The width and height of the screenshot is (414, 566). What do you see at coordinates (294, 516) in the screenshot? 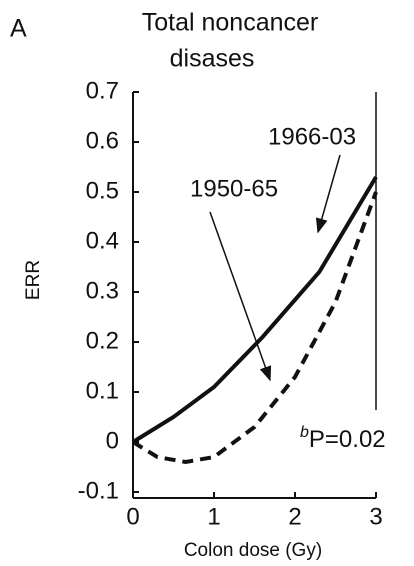
I see `x-tick-label: 2` at bounding box center [294, 516].